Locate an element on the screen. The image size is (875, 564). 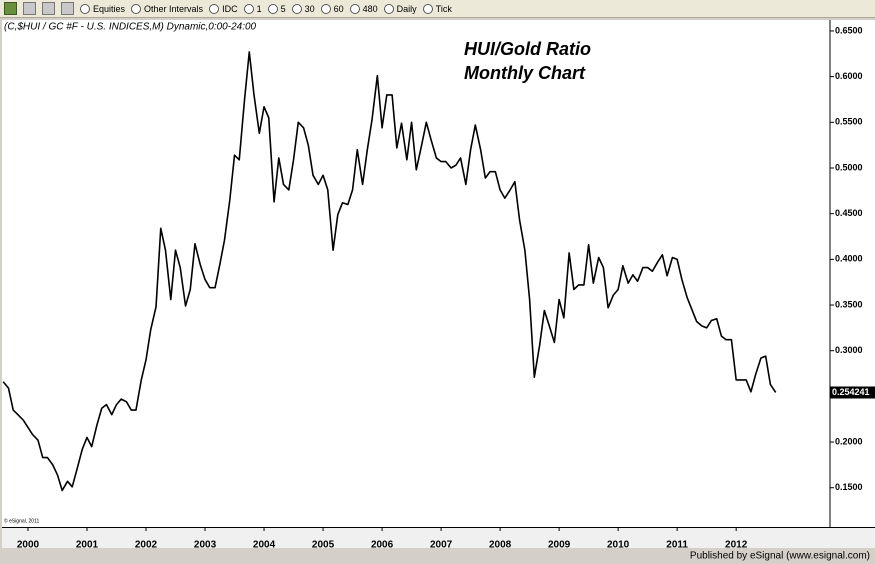
chart-title: HUI/Gold Ratio is located at coordinates (527, 49).